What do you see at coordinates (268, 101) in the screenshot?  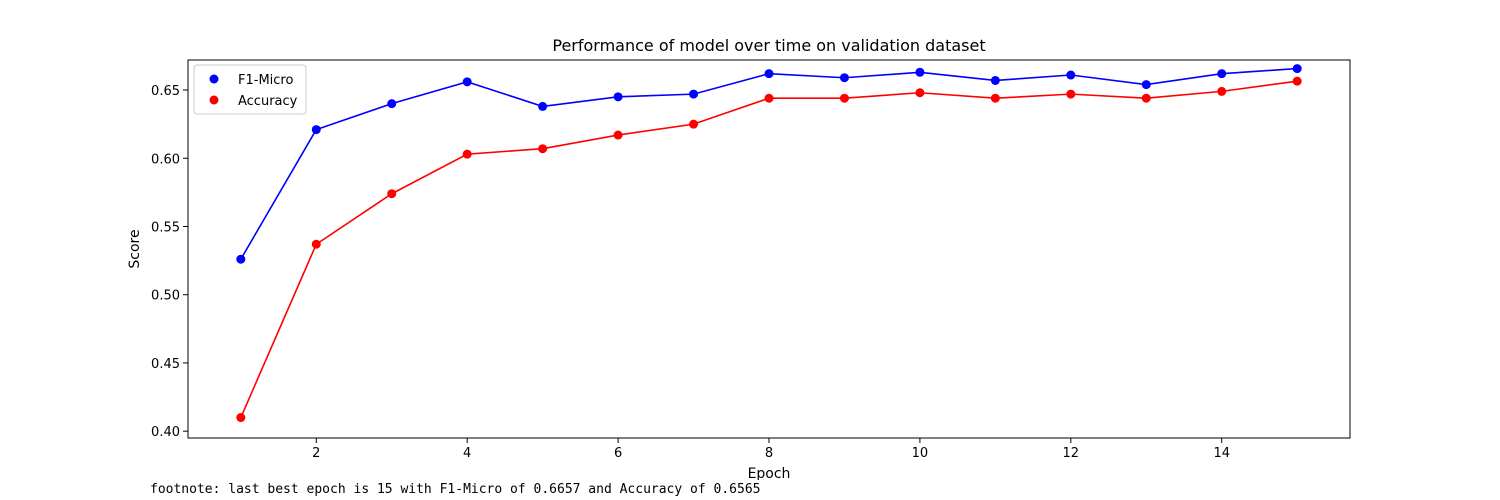 I see `accuracy-legend-label: Accuracy` at bounding box center [268, 101].